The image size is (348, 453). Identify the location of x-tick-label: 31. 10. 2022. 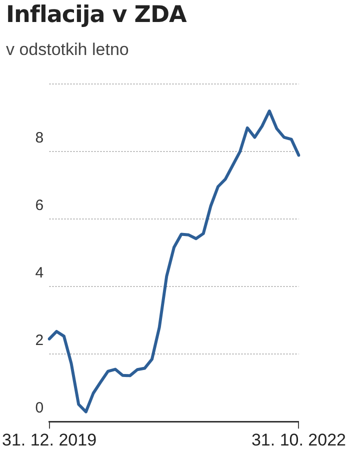
(298, 440).